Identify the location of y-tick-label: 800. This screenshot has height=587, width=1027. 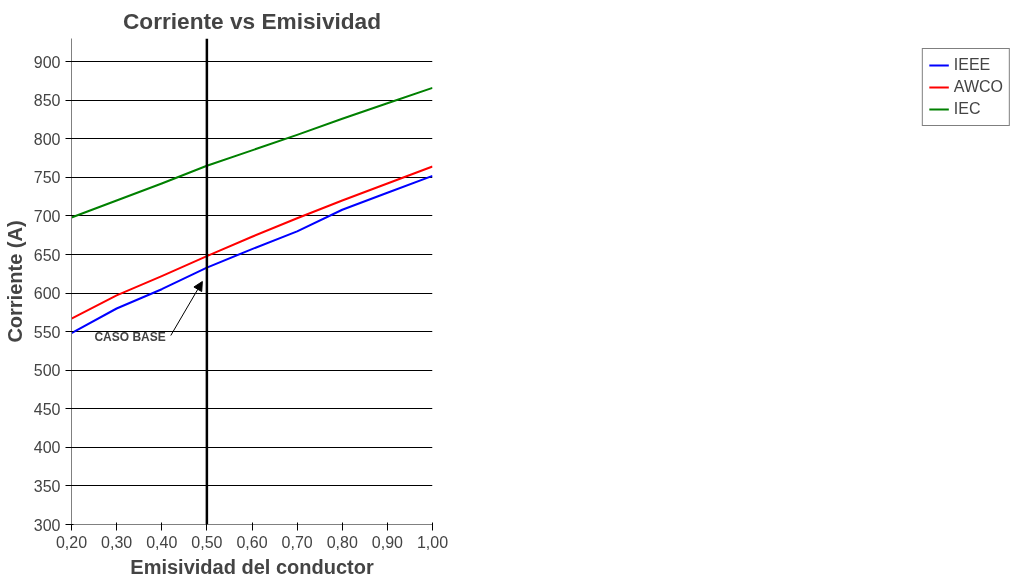
(47, 139).